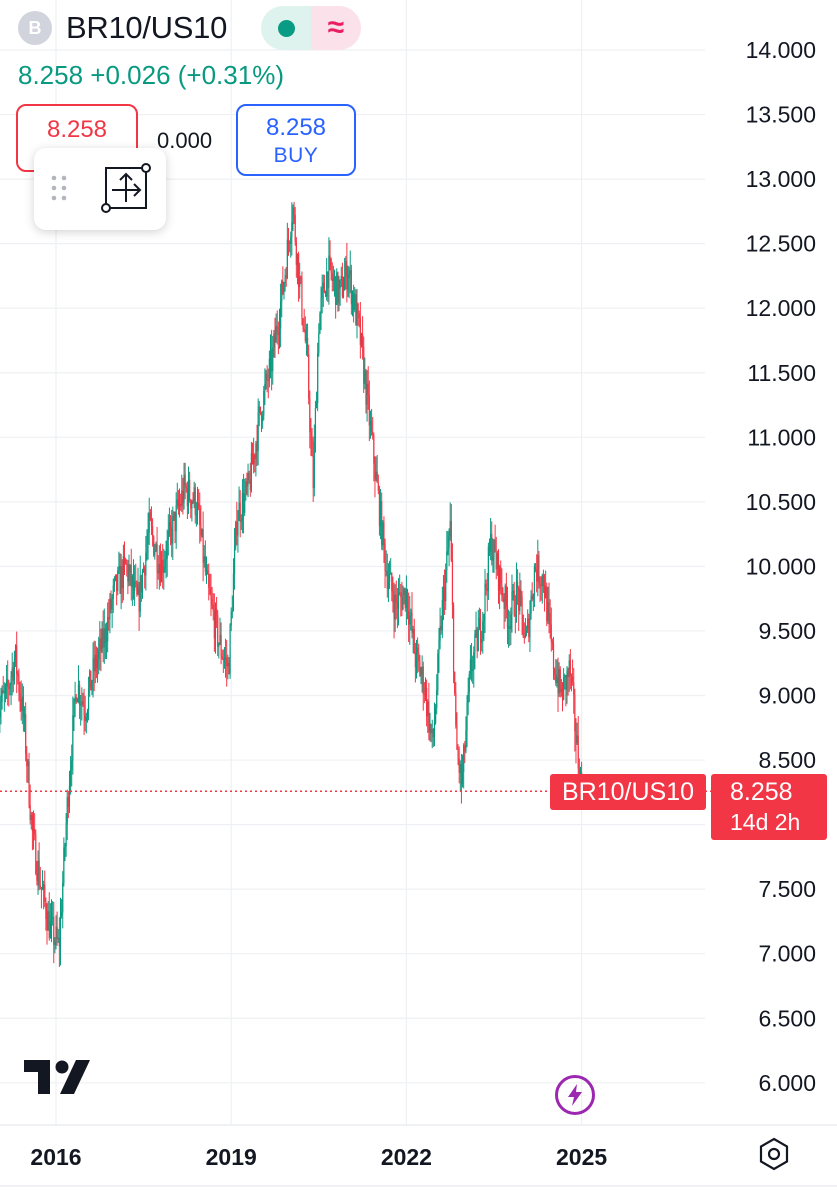 This screenshot has height=1200, width=837. Describe the element at coordinates (781, 502) in the screenshot. I see `y-tick-label: 10.500` at that location.